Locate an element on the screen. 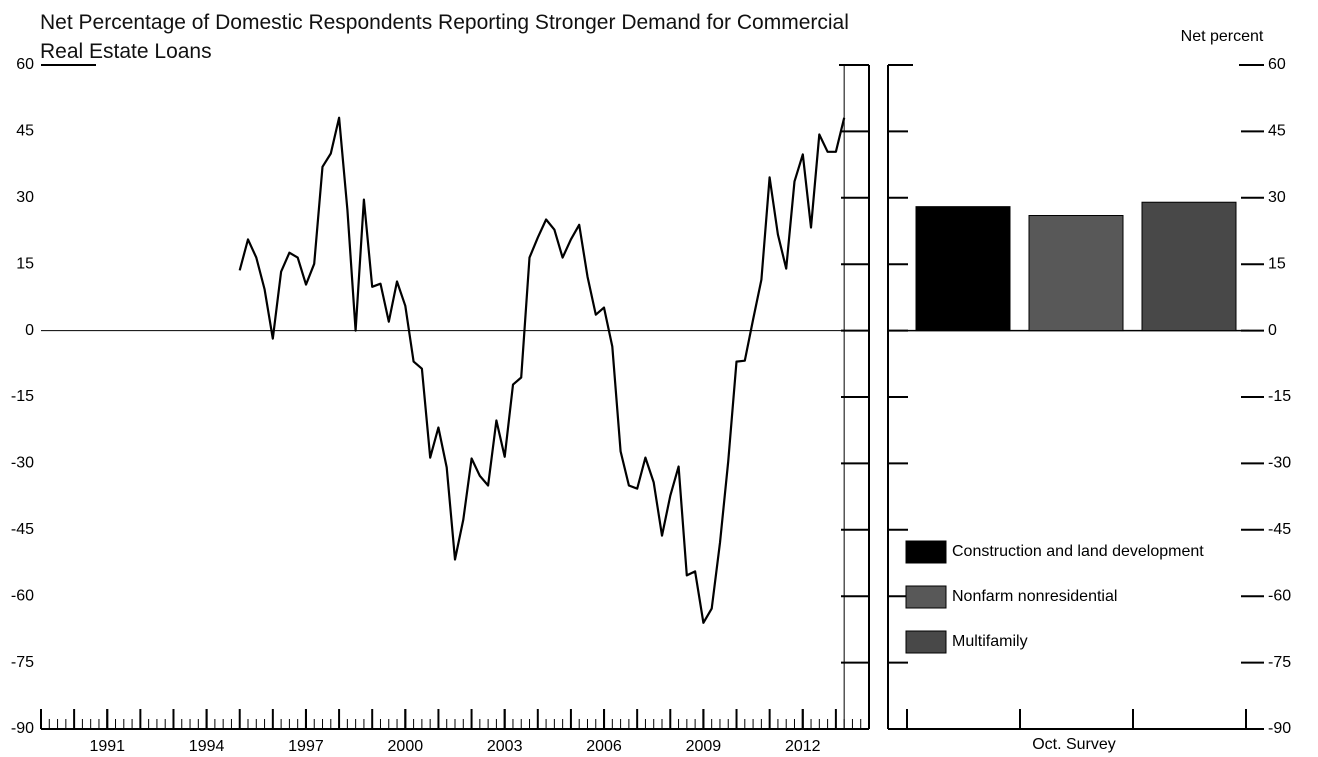 Image resolution: width=1318 pixels, height=757 pixels. x-tick-label: 1991 is located at coordinates (107, 746).